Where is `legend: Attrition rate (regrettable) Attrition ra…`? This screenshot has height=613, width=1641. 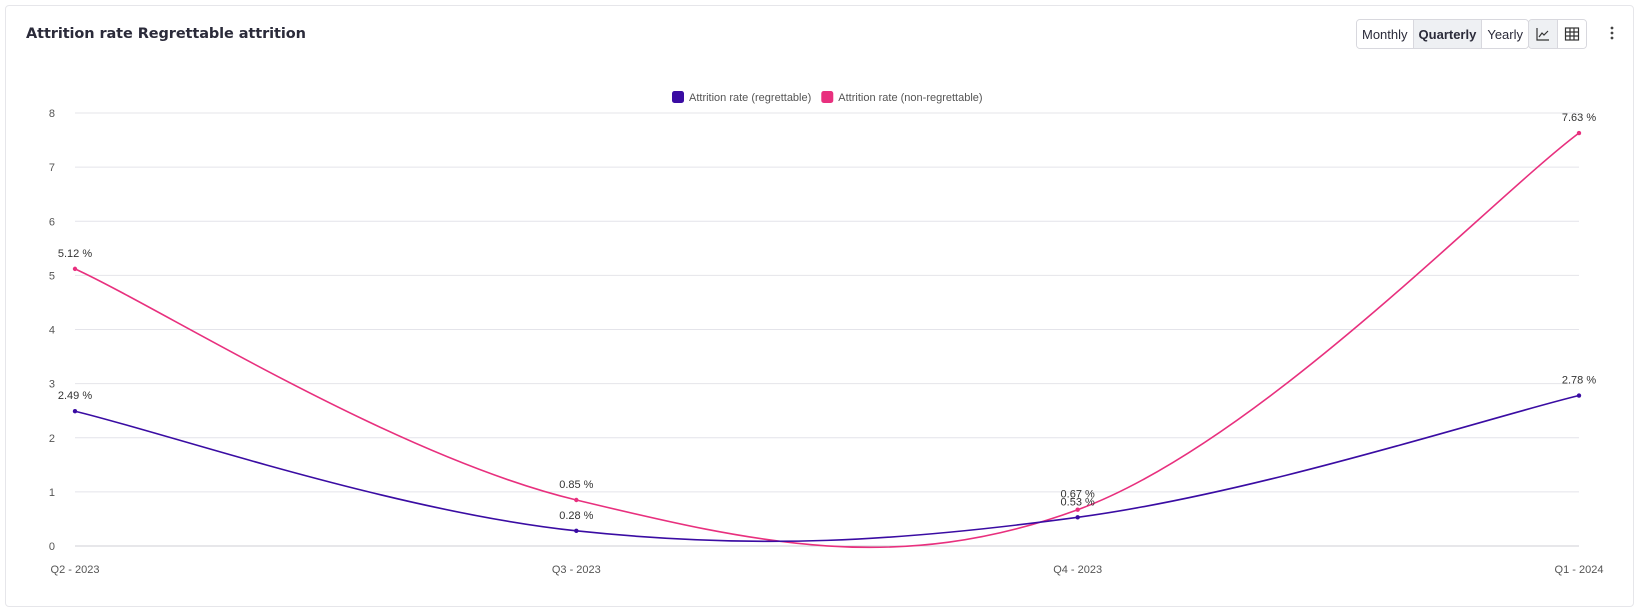 legend: Attrition rate (regrettable) Attrition ra… is located at coordinates (827, 97).